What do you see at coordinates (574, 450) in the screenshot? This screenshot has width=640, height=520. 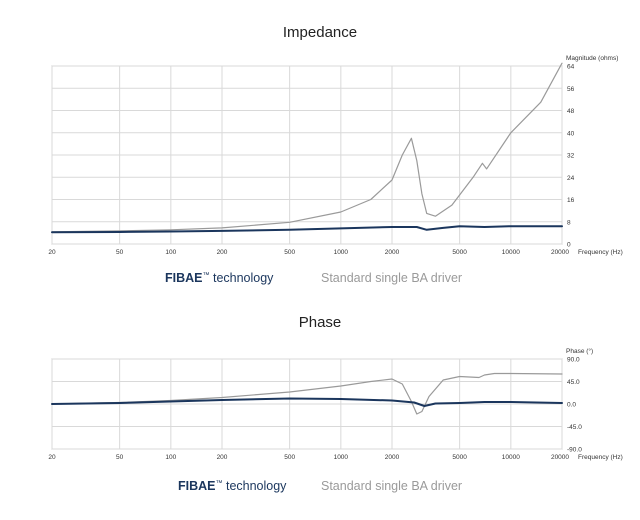 I see `phase-y-tick-label: -90.0` at bounding box center [574, 450].